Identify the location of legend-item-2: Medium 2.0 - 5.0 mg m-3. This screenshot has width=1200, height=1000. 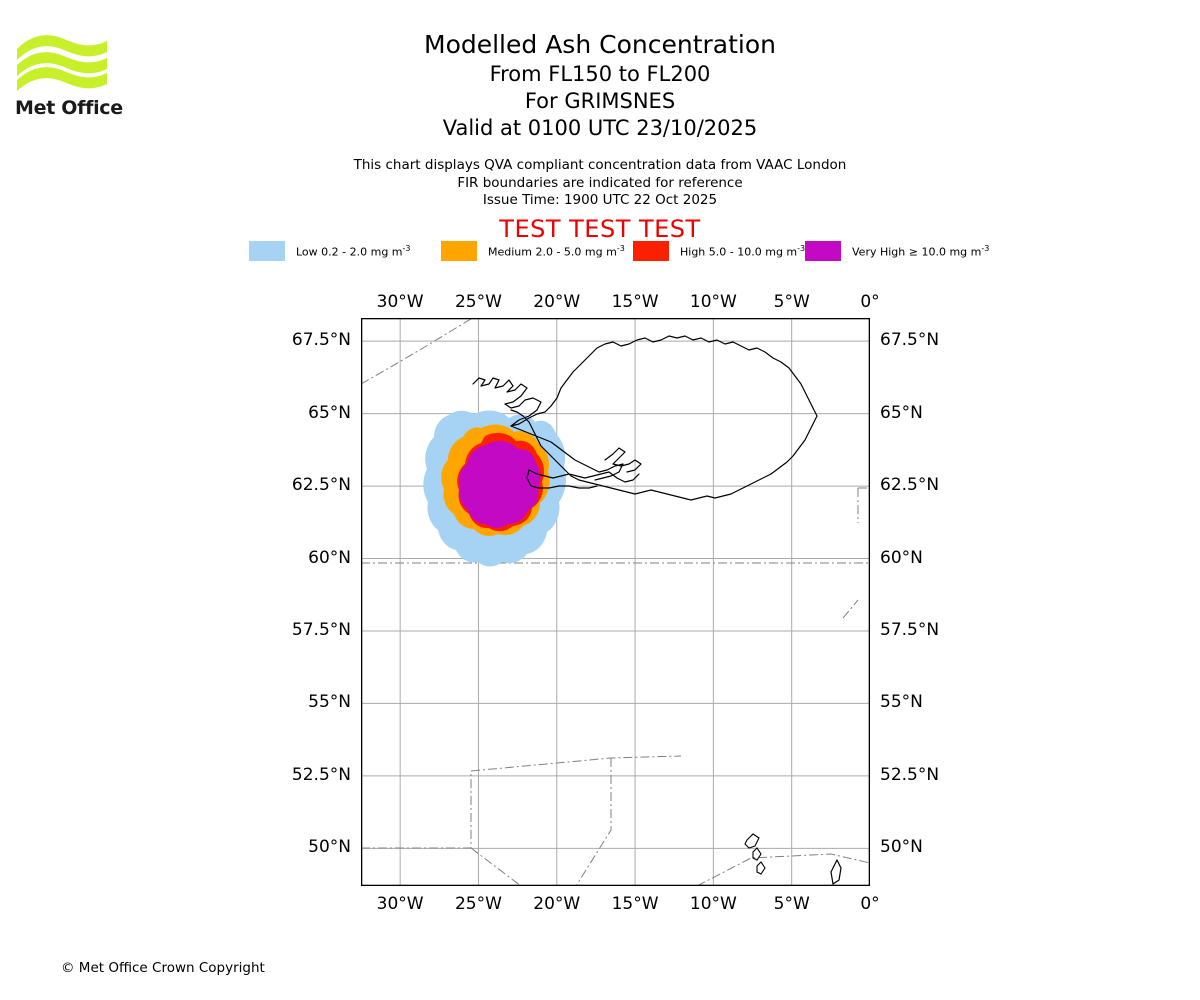
(533, 251).